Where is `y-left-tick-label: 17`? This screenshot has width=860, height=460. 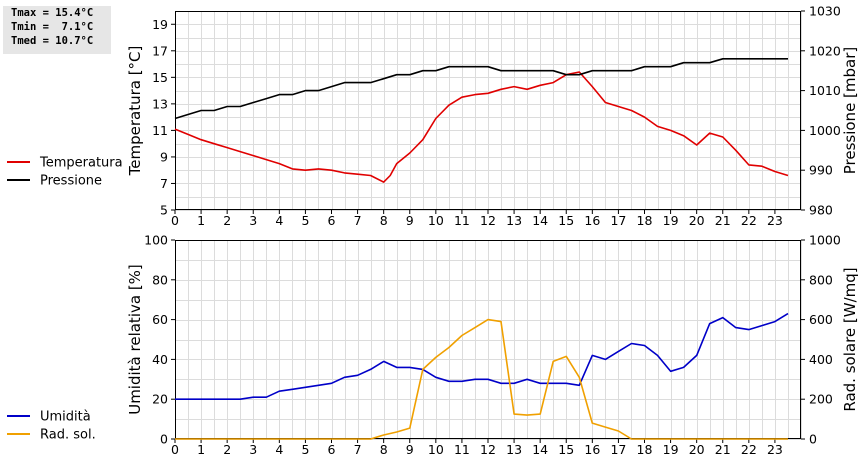 y-left-tick-label: 17 is located at coordinates (160, 50).